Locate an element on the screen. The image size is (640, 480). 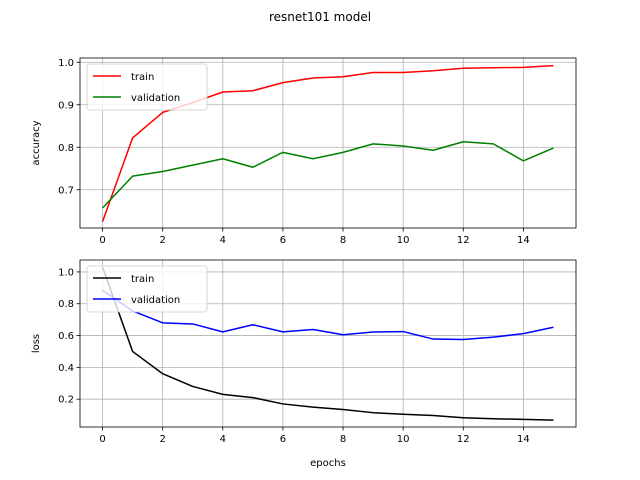
y-tick-label: 0.9 is located at coordinates (66, 105).